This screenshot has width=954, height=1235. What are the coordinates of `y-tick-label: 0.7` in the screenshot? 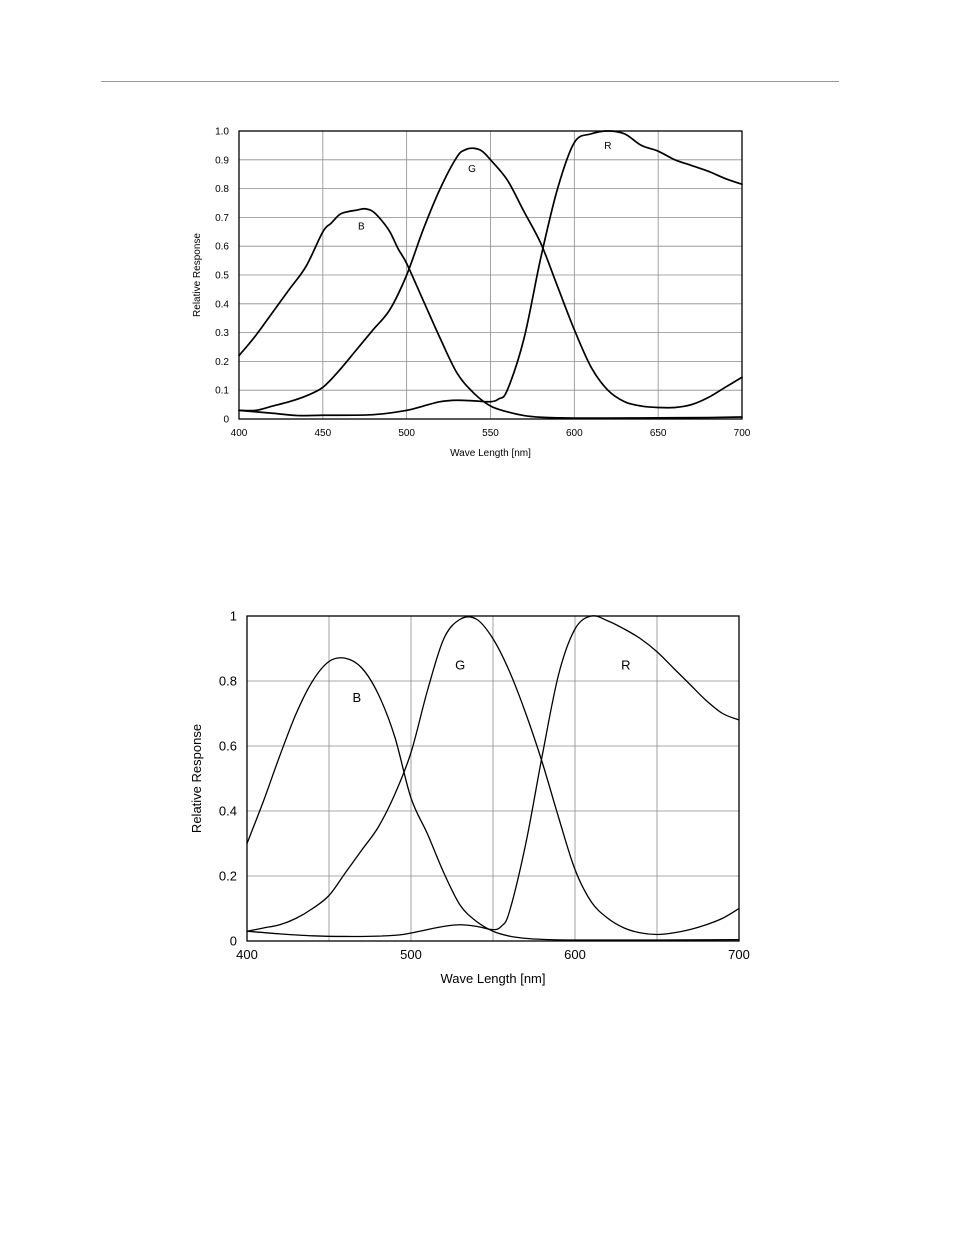 It's located at (222, 218).